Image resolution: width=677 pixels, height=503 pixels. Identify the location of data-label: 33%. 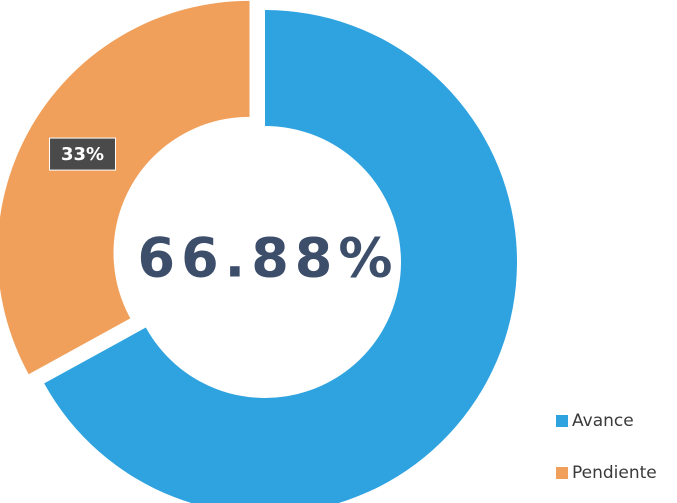
(82, 154).